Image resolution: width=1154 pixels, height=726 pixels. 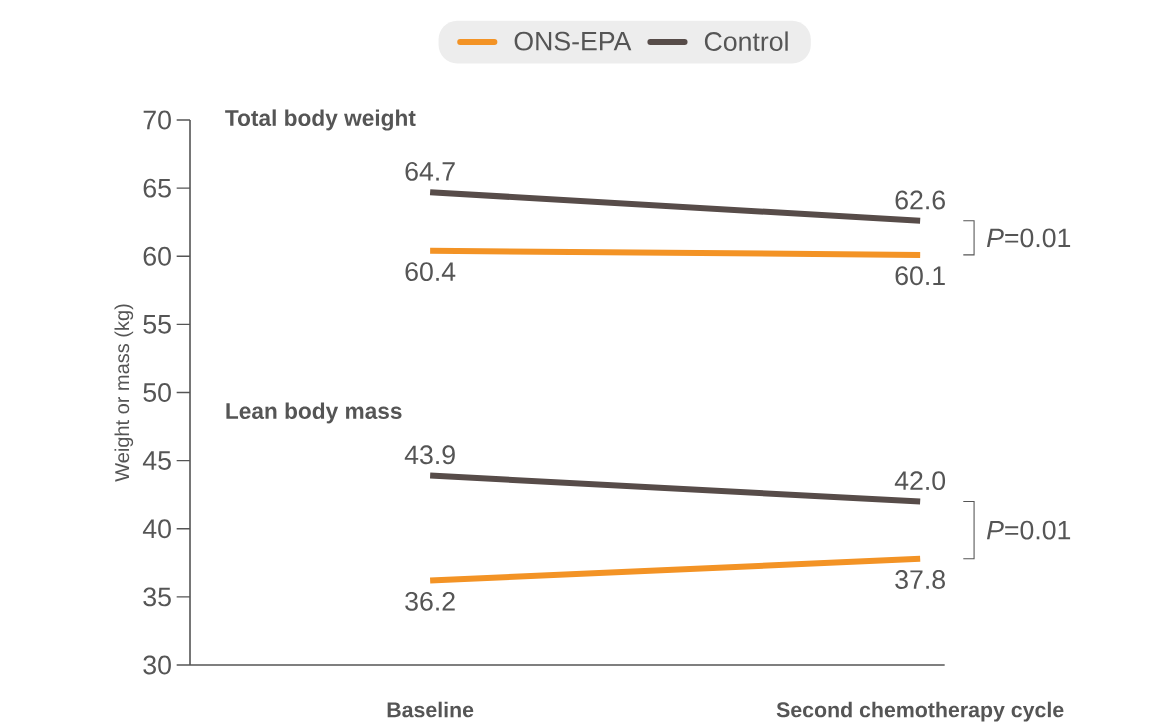 What do you see at coordinates (430, 272) in the screenshot?
I see `data-label: 60.4` at bounding box center [430, 272].